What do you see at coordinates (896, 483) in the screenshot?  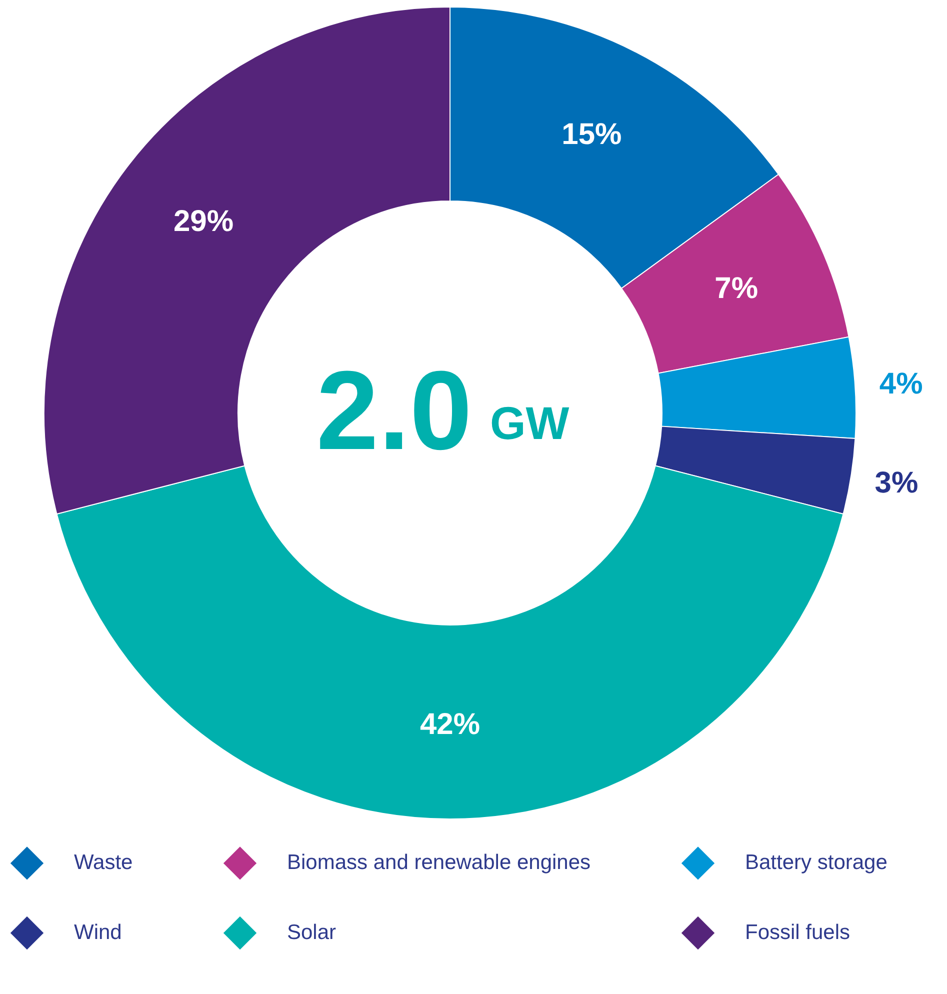 I see `data-label: 3%` at bounding box center [896, 483].